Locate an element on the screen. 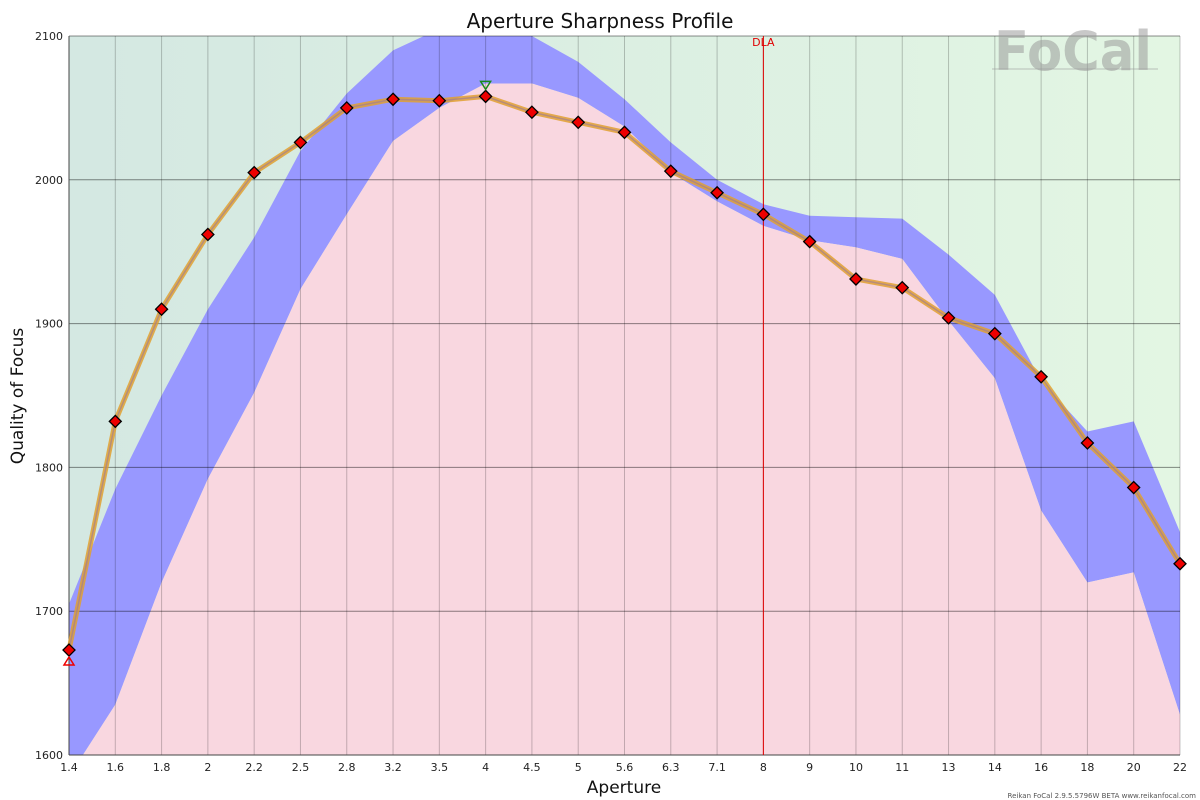 The width and height of the screenshot is (1200, 800). x-tick-label: 2 is located at coordinates (207, 767).